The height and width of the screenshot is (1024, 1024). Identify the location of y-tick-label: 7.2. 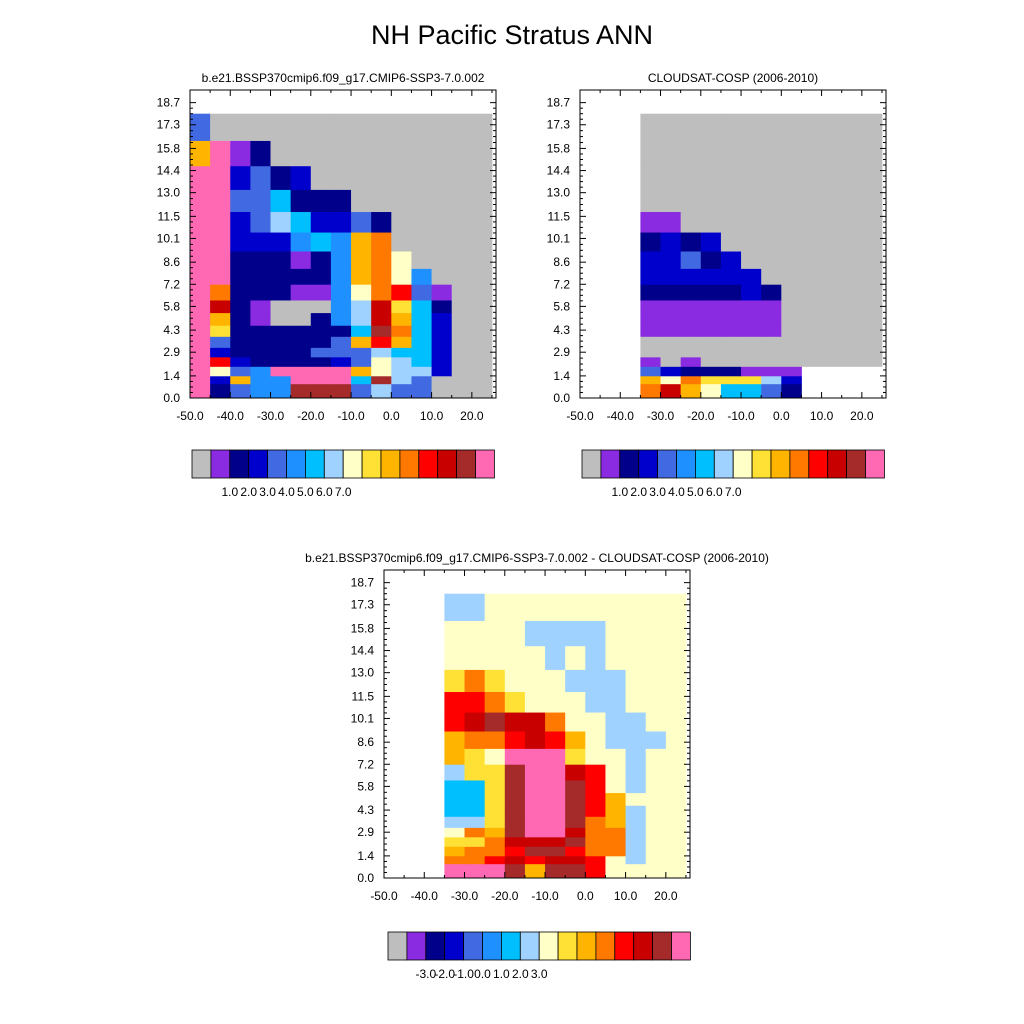
(365, 764).